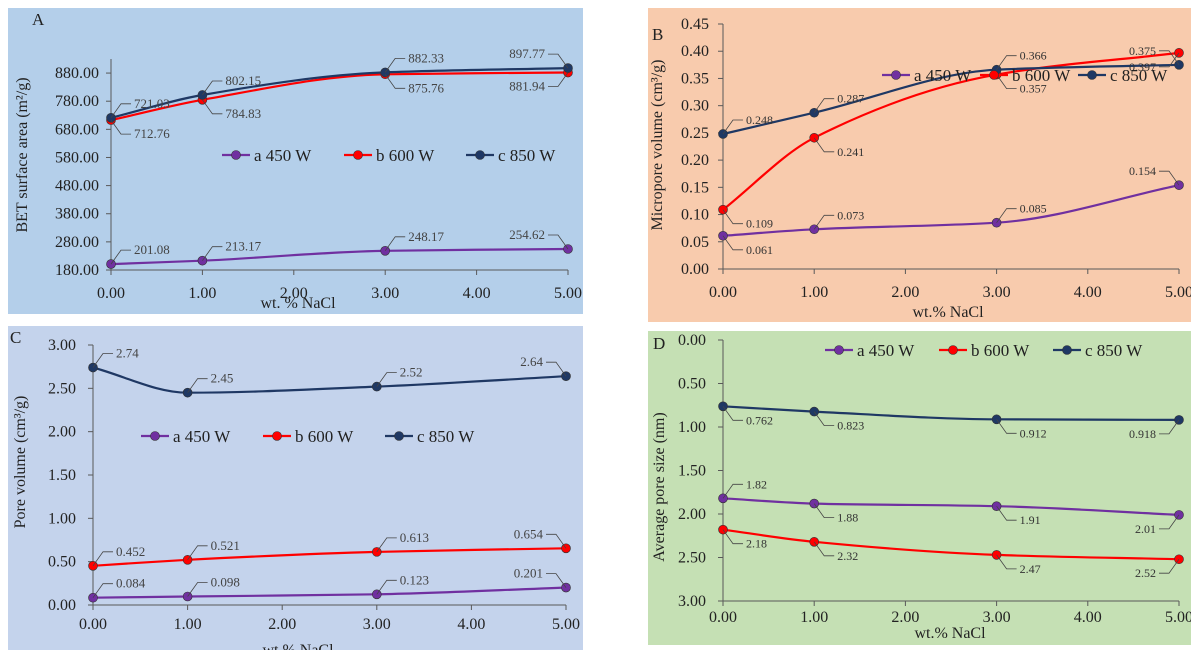 The image size is (1193, 650). I want to click on data-label: 0.397, so click(1142, 67).